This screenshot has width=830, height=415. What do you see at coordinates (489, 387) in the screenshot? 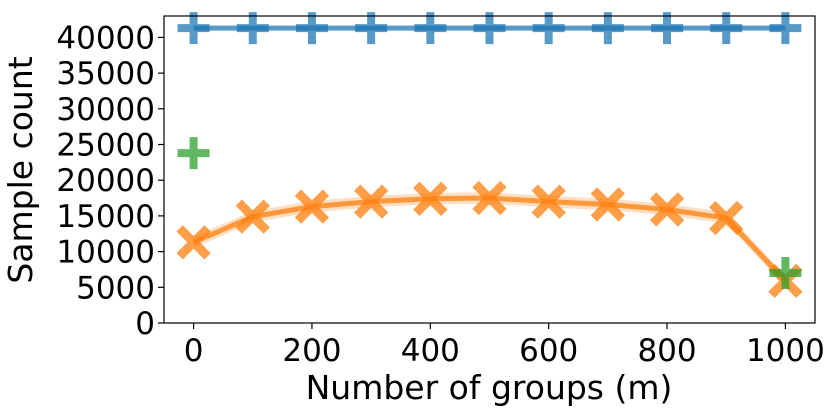
I see `x-axis-label: Number of groups (m)` at bounding box center [489, 387].